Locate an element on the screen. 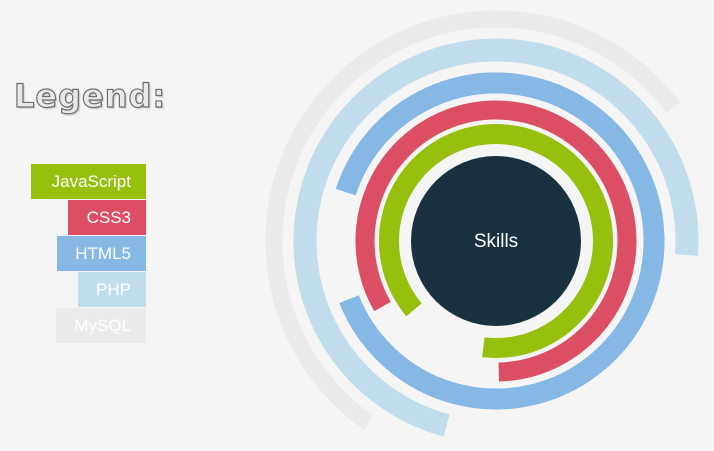 This screenshot has height=451, width=714. legend: JavaScript CSS3 HTML5 PHP MySQL is located at coordinates (88, 253).